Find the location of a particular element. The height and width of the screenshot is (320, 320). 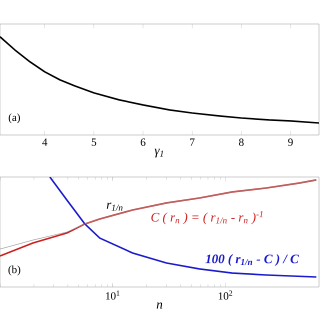

x-axis-title: γ$_{1}$ is located at coordinates (159, 153).